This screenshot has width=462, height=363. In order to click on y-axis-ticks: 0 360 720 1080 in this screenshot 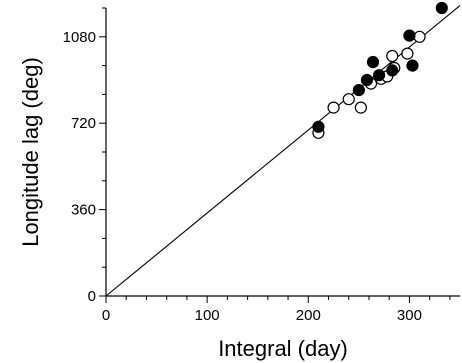, I will do `click(84, 156)`.